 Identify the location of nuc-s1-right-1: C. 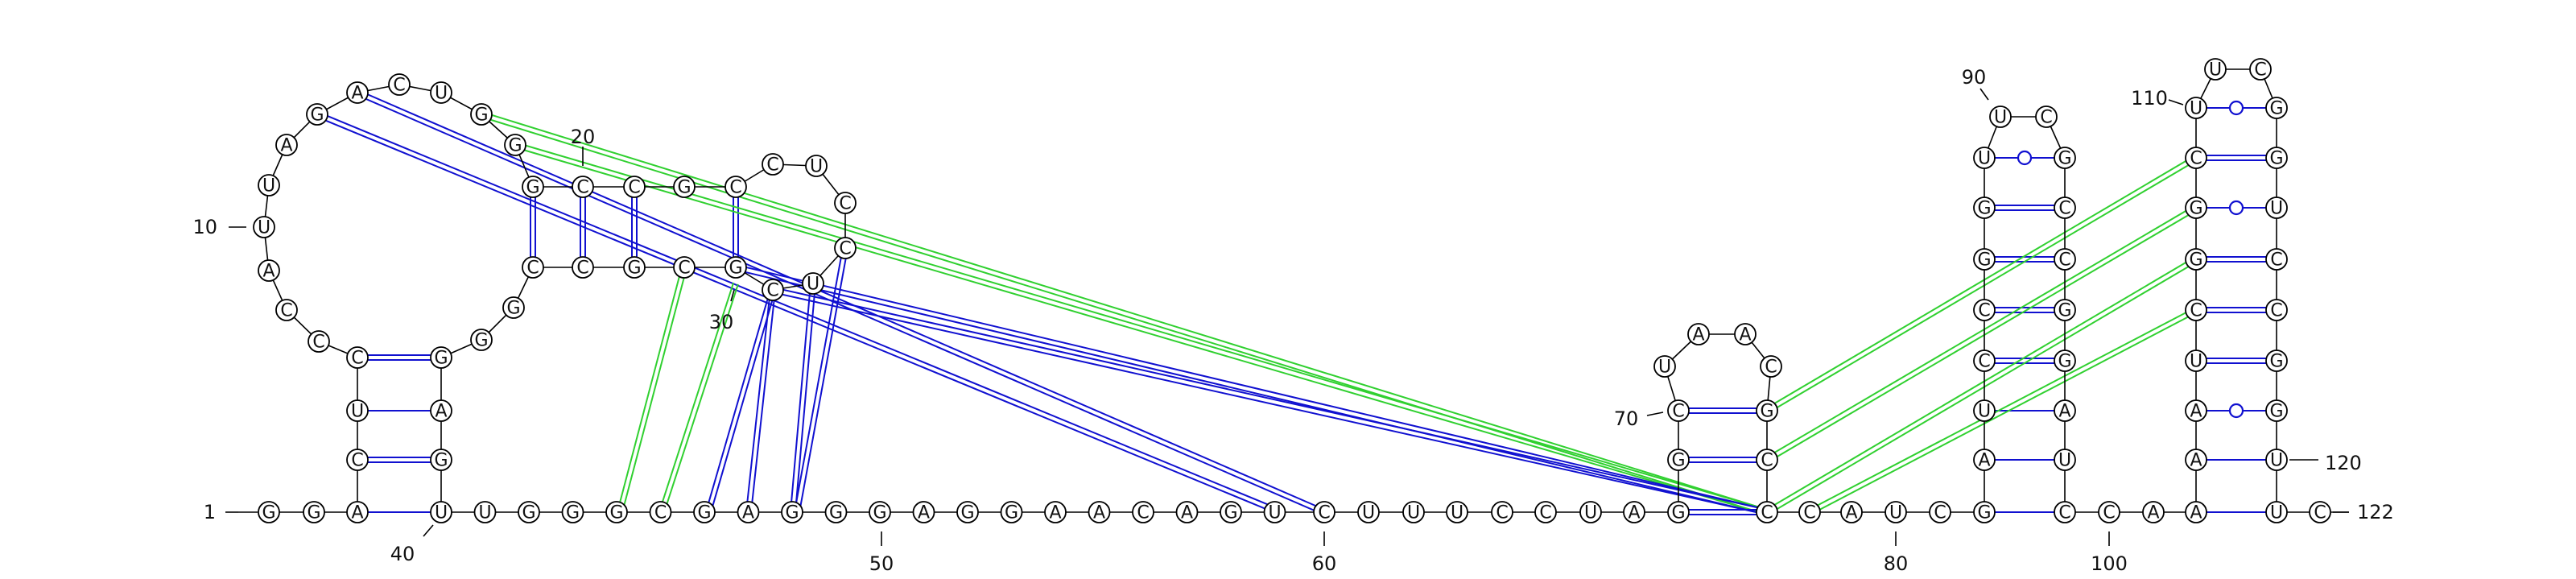
(2065, 207).